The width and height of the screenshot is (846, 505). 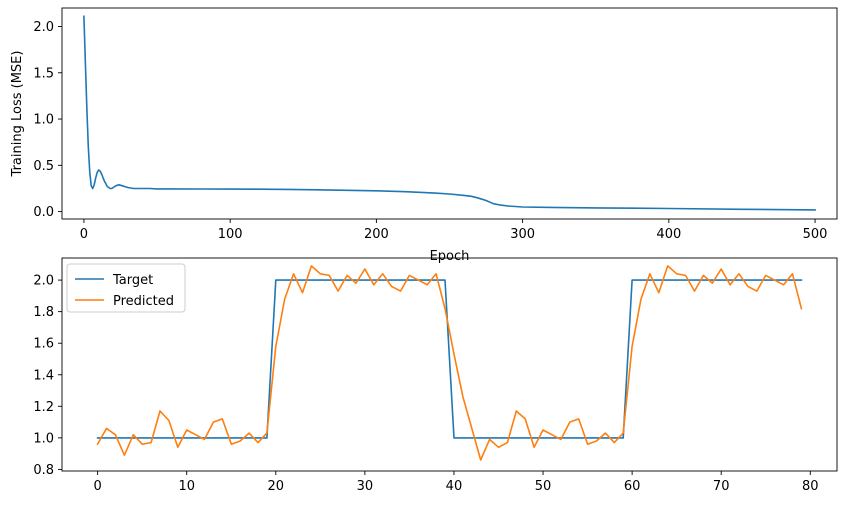 What do you see at coordinates (17, 114) in the screenshot?
I see `loss-chart-ylabel: Training Loss (MSE)` at bounding box center [17, 114].